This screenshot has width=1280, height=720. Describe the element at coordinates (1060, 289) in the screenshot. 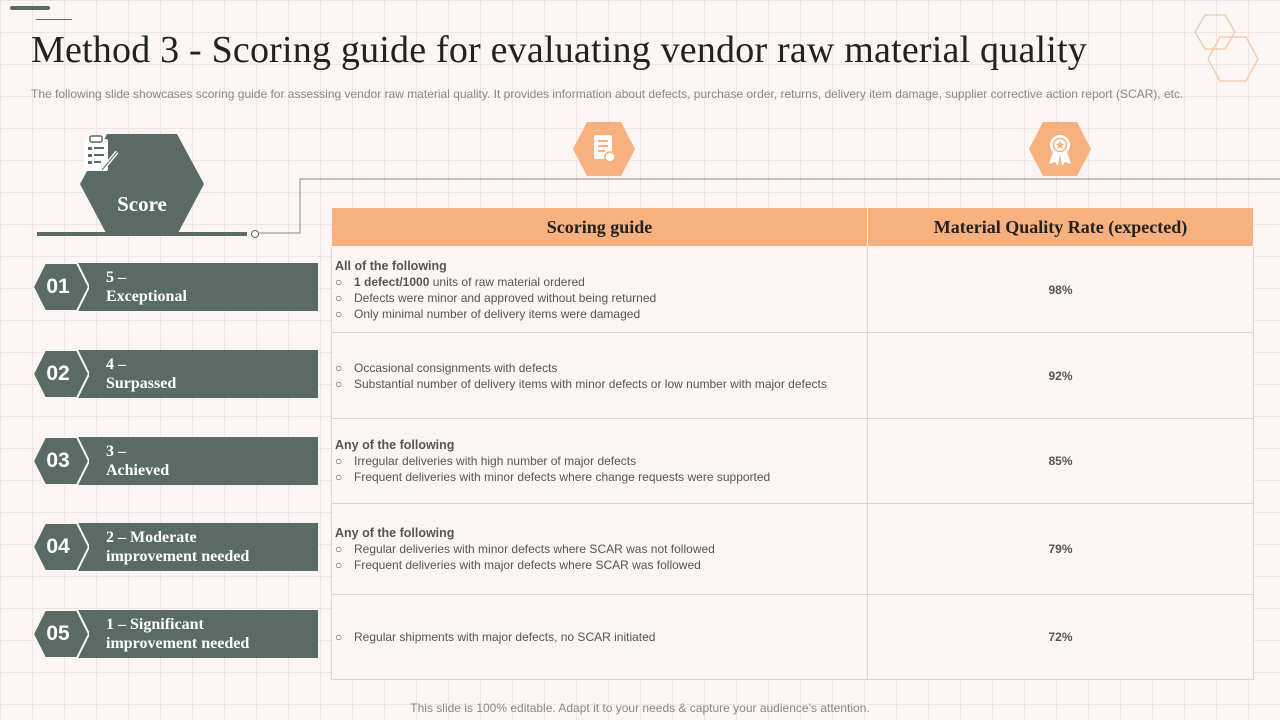

I see `rate-cell: 98%` at that location.